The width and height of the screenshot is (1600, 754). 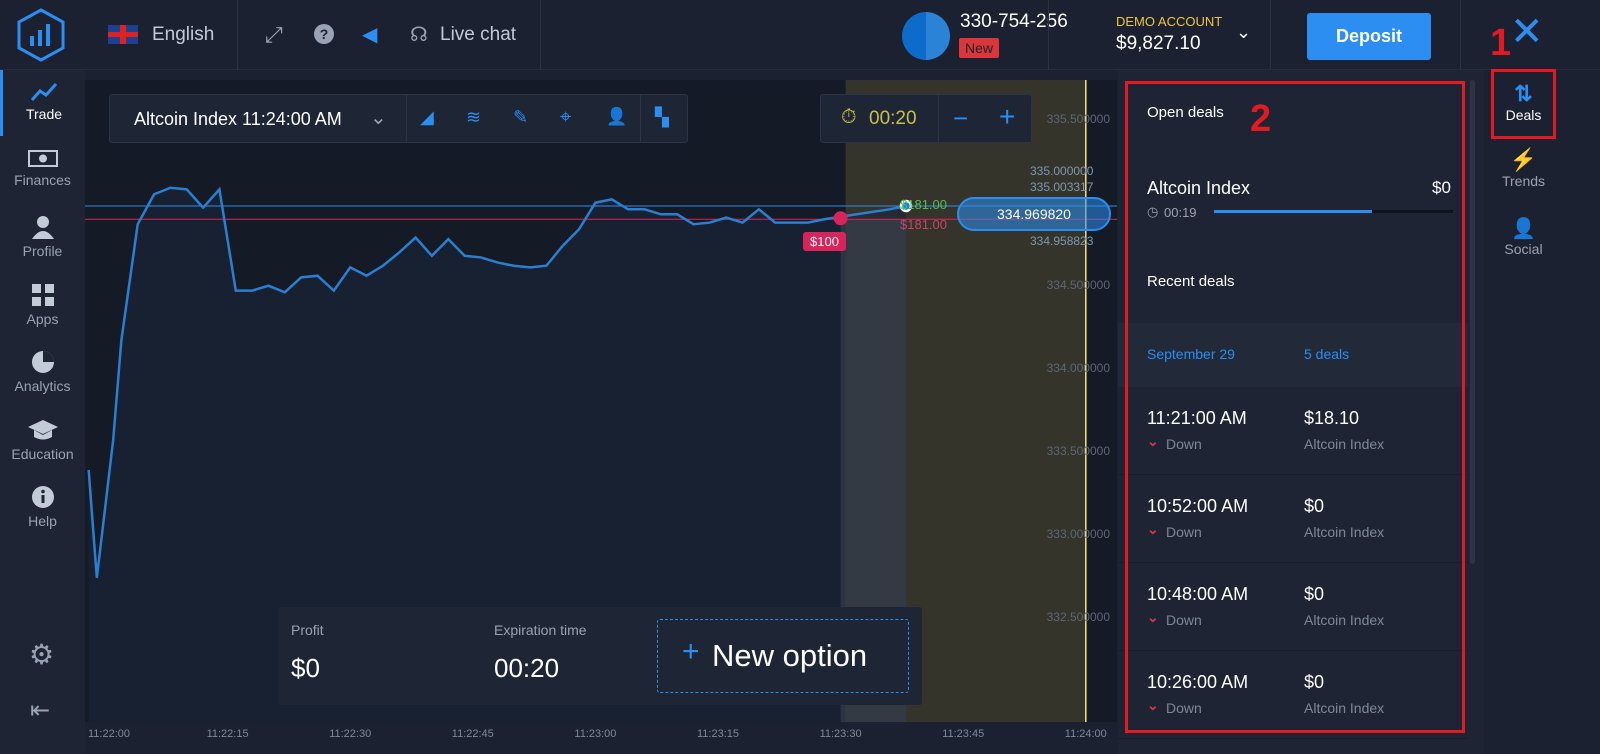 What do you see at coordinates (324, 34) in the screenshot?
I see `help-icon: ?` at bounding box center [324, 34].